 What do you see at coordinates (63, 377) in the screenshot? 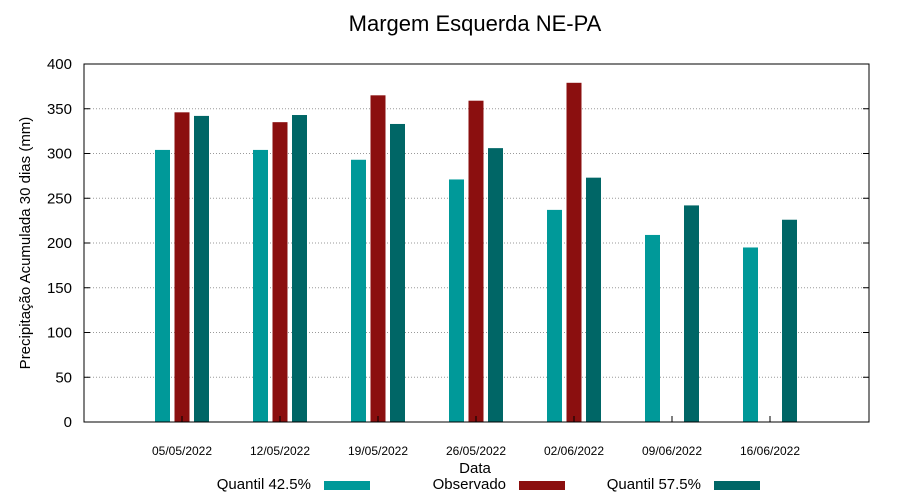
I see `y-tick-label: 50` at bounding box center [63, 377].